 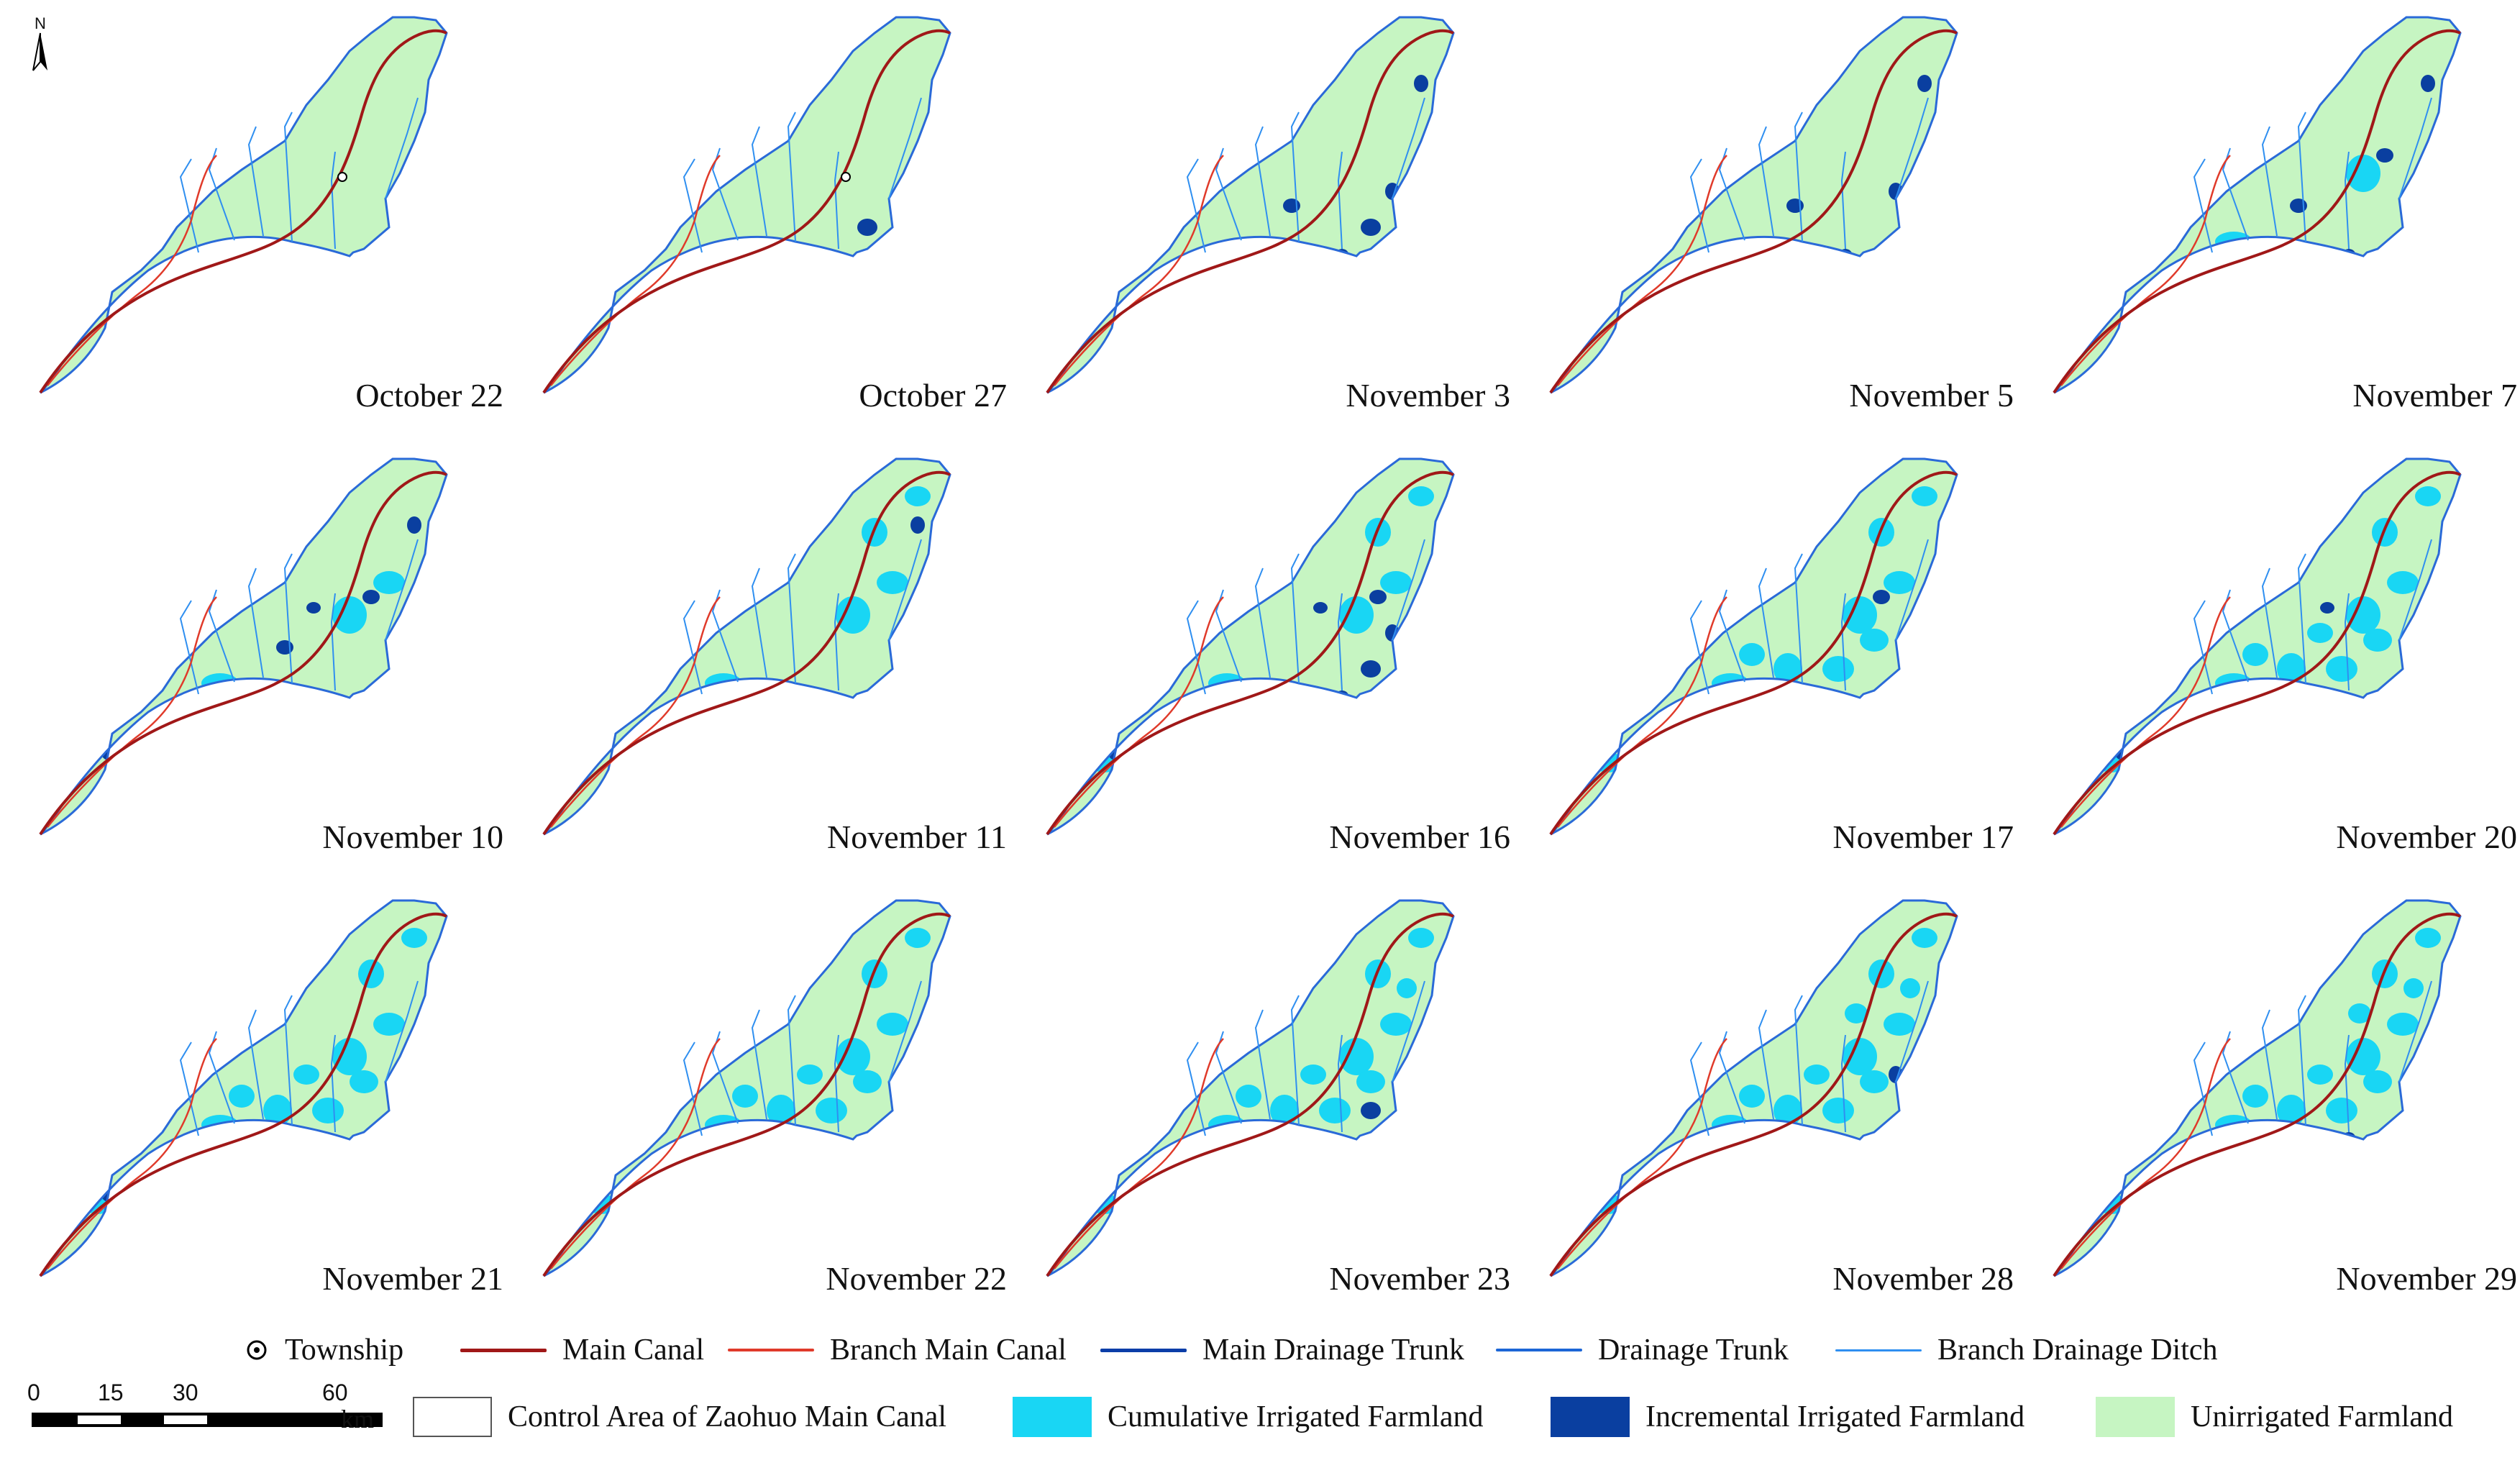 What do you see at coordinates (1277, 1110) in the screenshot?
I see `map-panel: November 23` at bounding box center [1277, 1110].